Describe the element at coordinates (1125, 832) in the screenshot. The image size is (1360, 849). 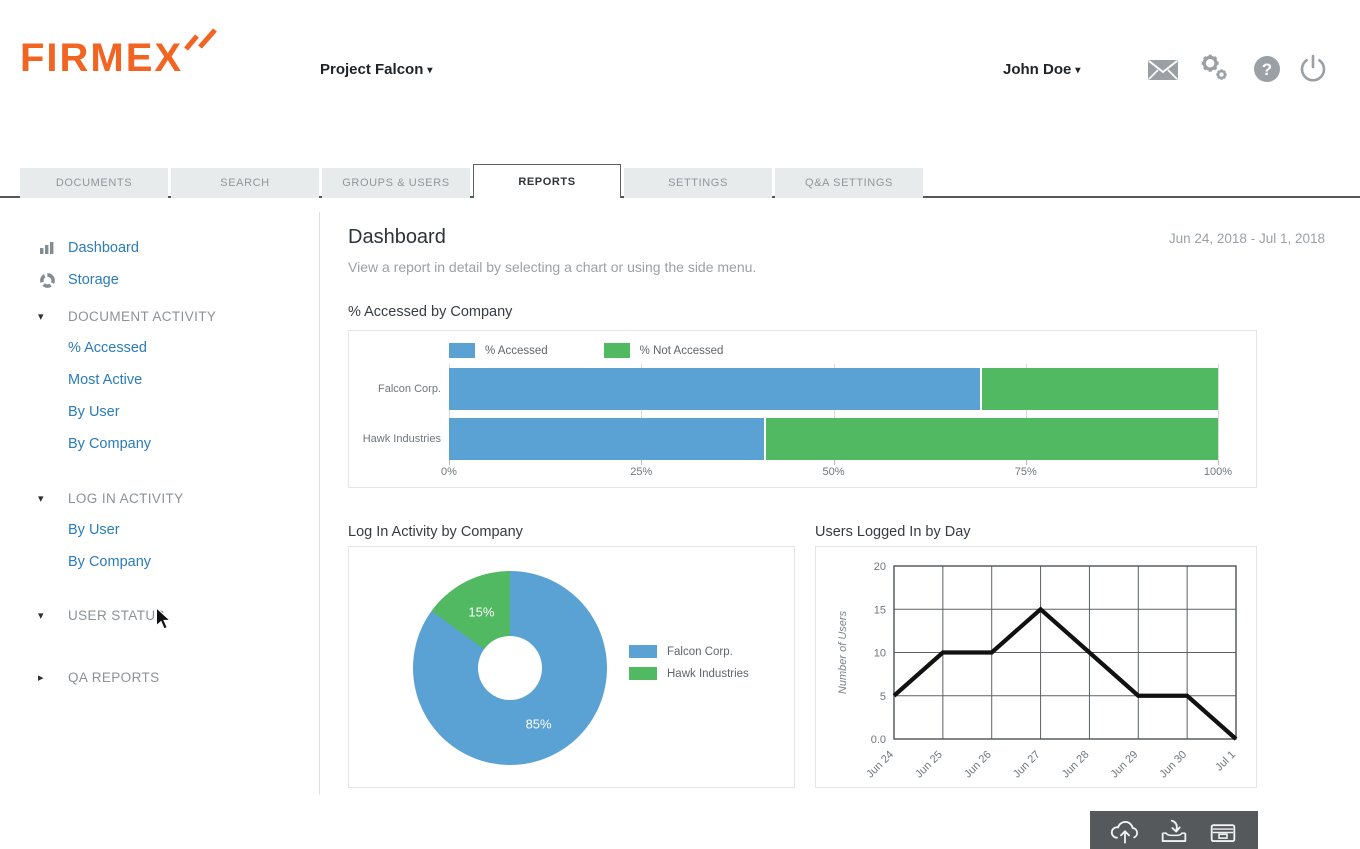
I see `upload-cloud-icon` at that location.